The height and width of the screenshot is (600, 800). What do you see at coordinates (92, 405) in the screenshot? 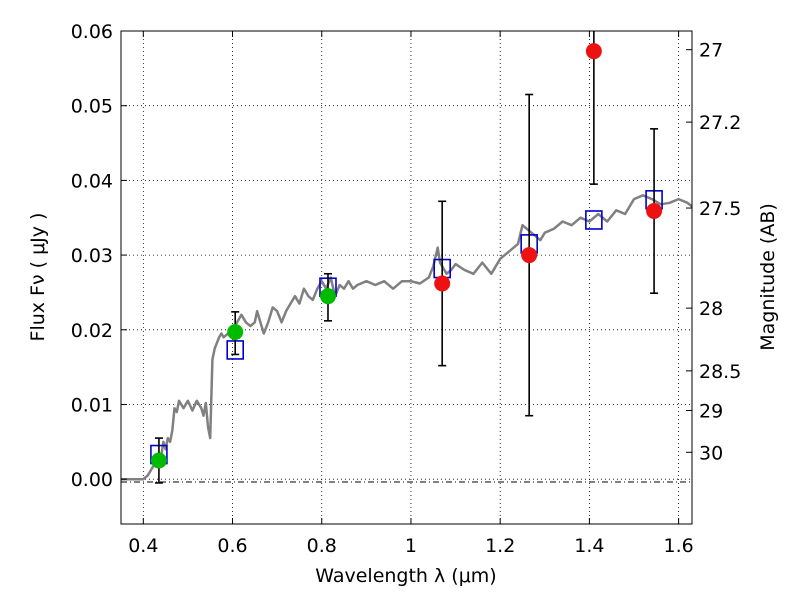
I see `y-tick-label: 0.01` at bounding box center [92, 405].